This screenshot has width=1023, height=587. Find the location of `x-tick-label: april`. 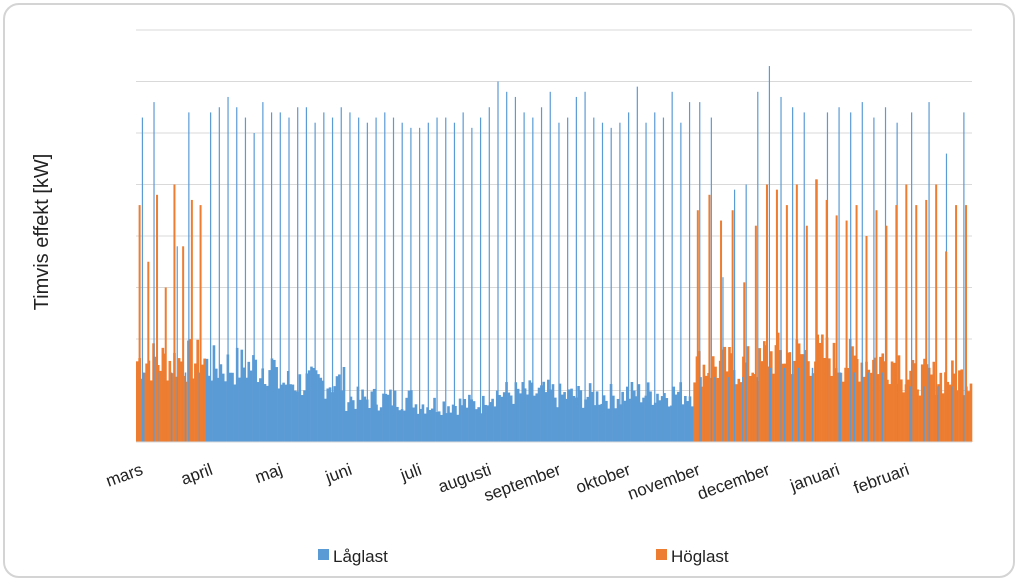

x-tick-label: april is located at coordinates (196, 474).